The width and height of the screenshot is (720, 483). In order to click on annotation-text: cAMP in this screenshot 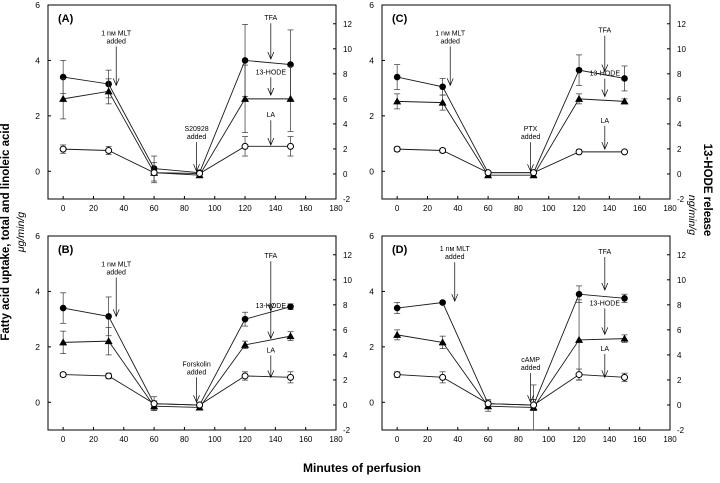, I will do `click(530, 360)`.